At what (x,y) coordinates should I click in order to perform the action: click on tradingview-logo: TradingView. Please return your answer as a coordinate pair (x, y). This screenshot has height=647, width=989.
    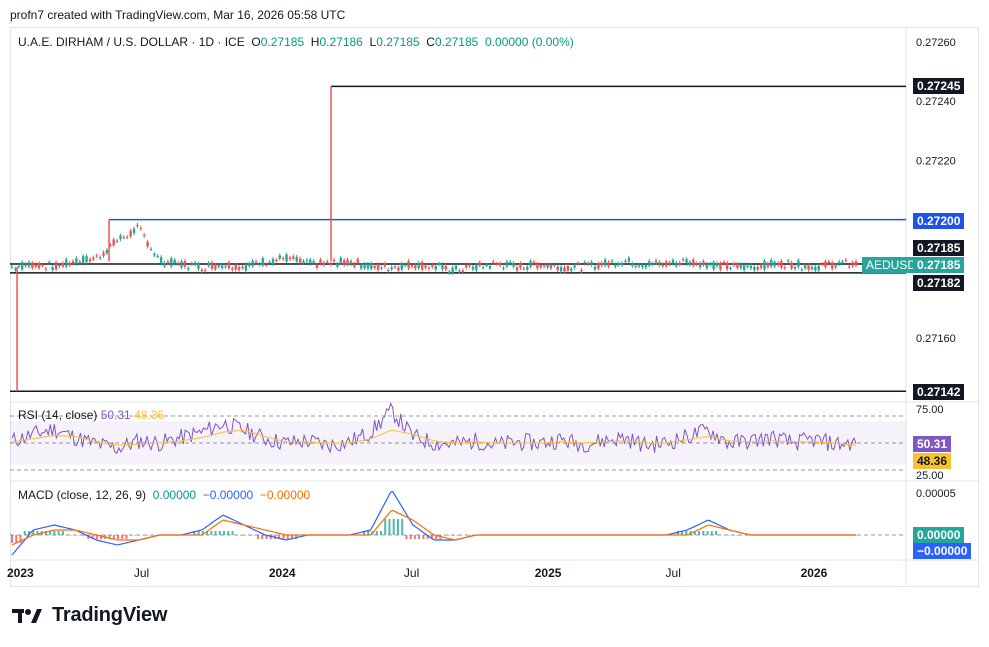
    Looking at the image, I should click on (89, 615).